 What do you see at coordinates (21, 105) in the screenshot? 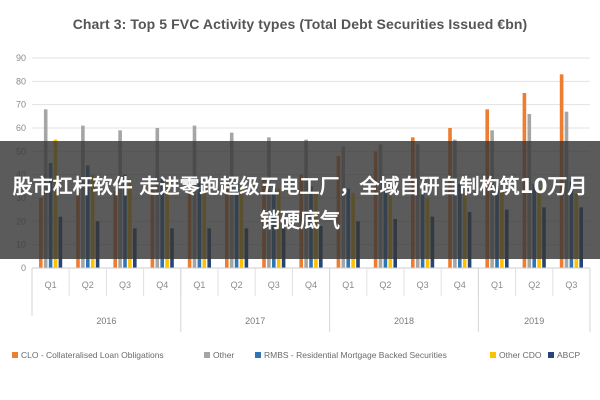
I see `y-tick-label: 70` at bounding box center [21, 105].